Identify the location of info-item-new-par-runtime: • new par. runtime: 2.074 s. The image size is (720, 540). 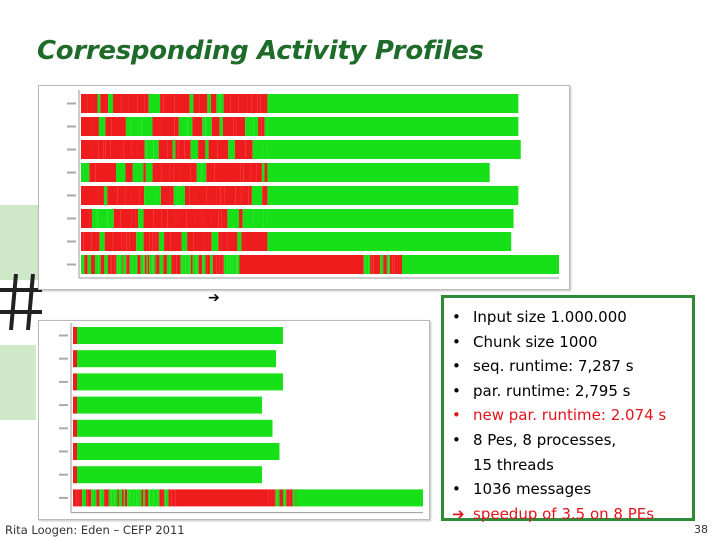
(559, 415).